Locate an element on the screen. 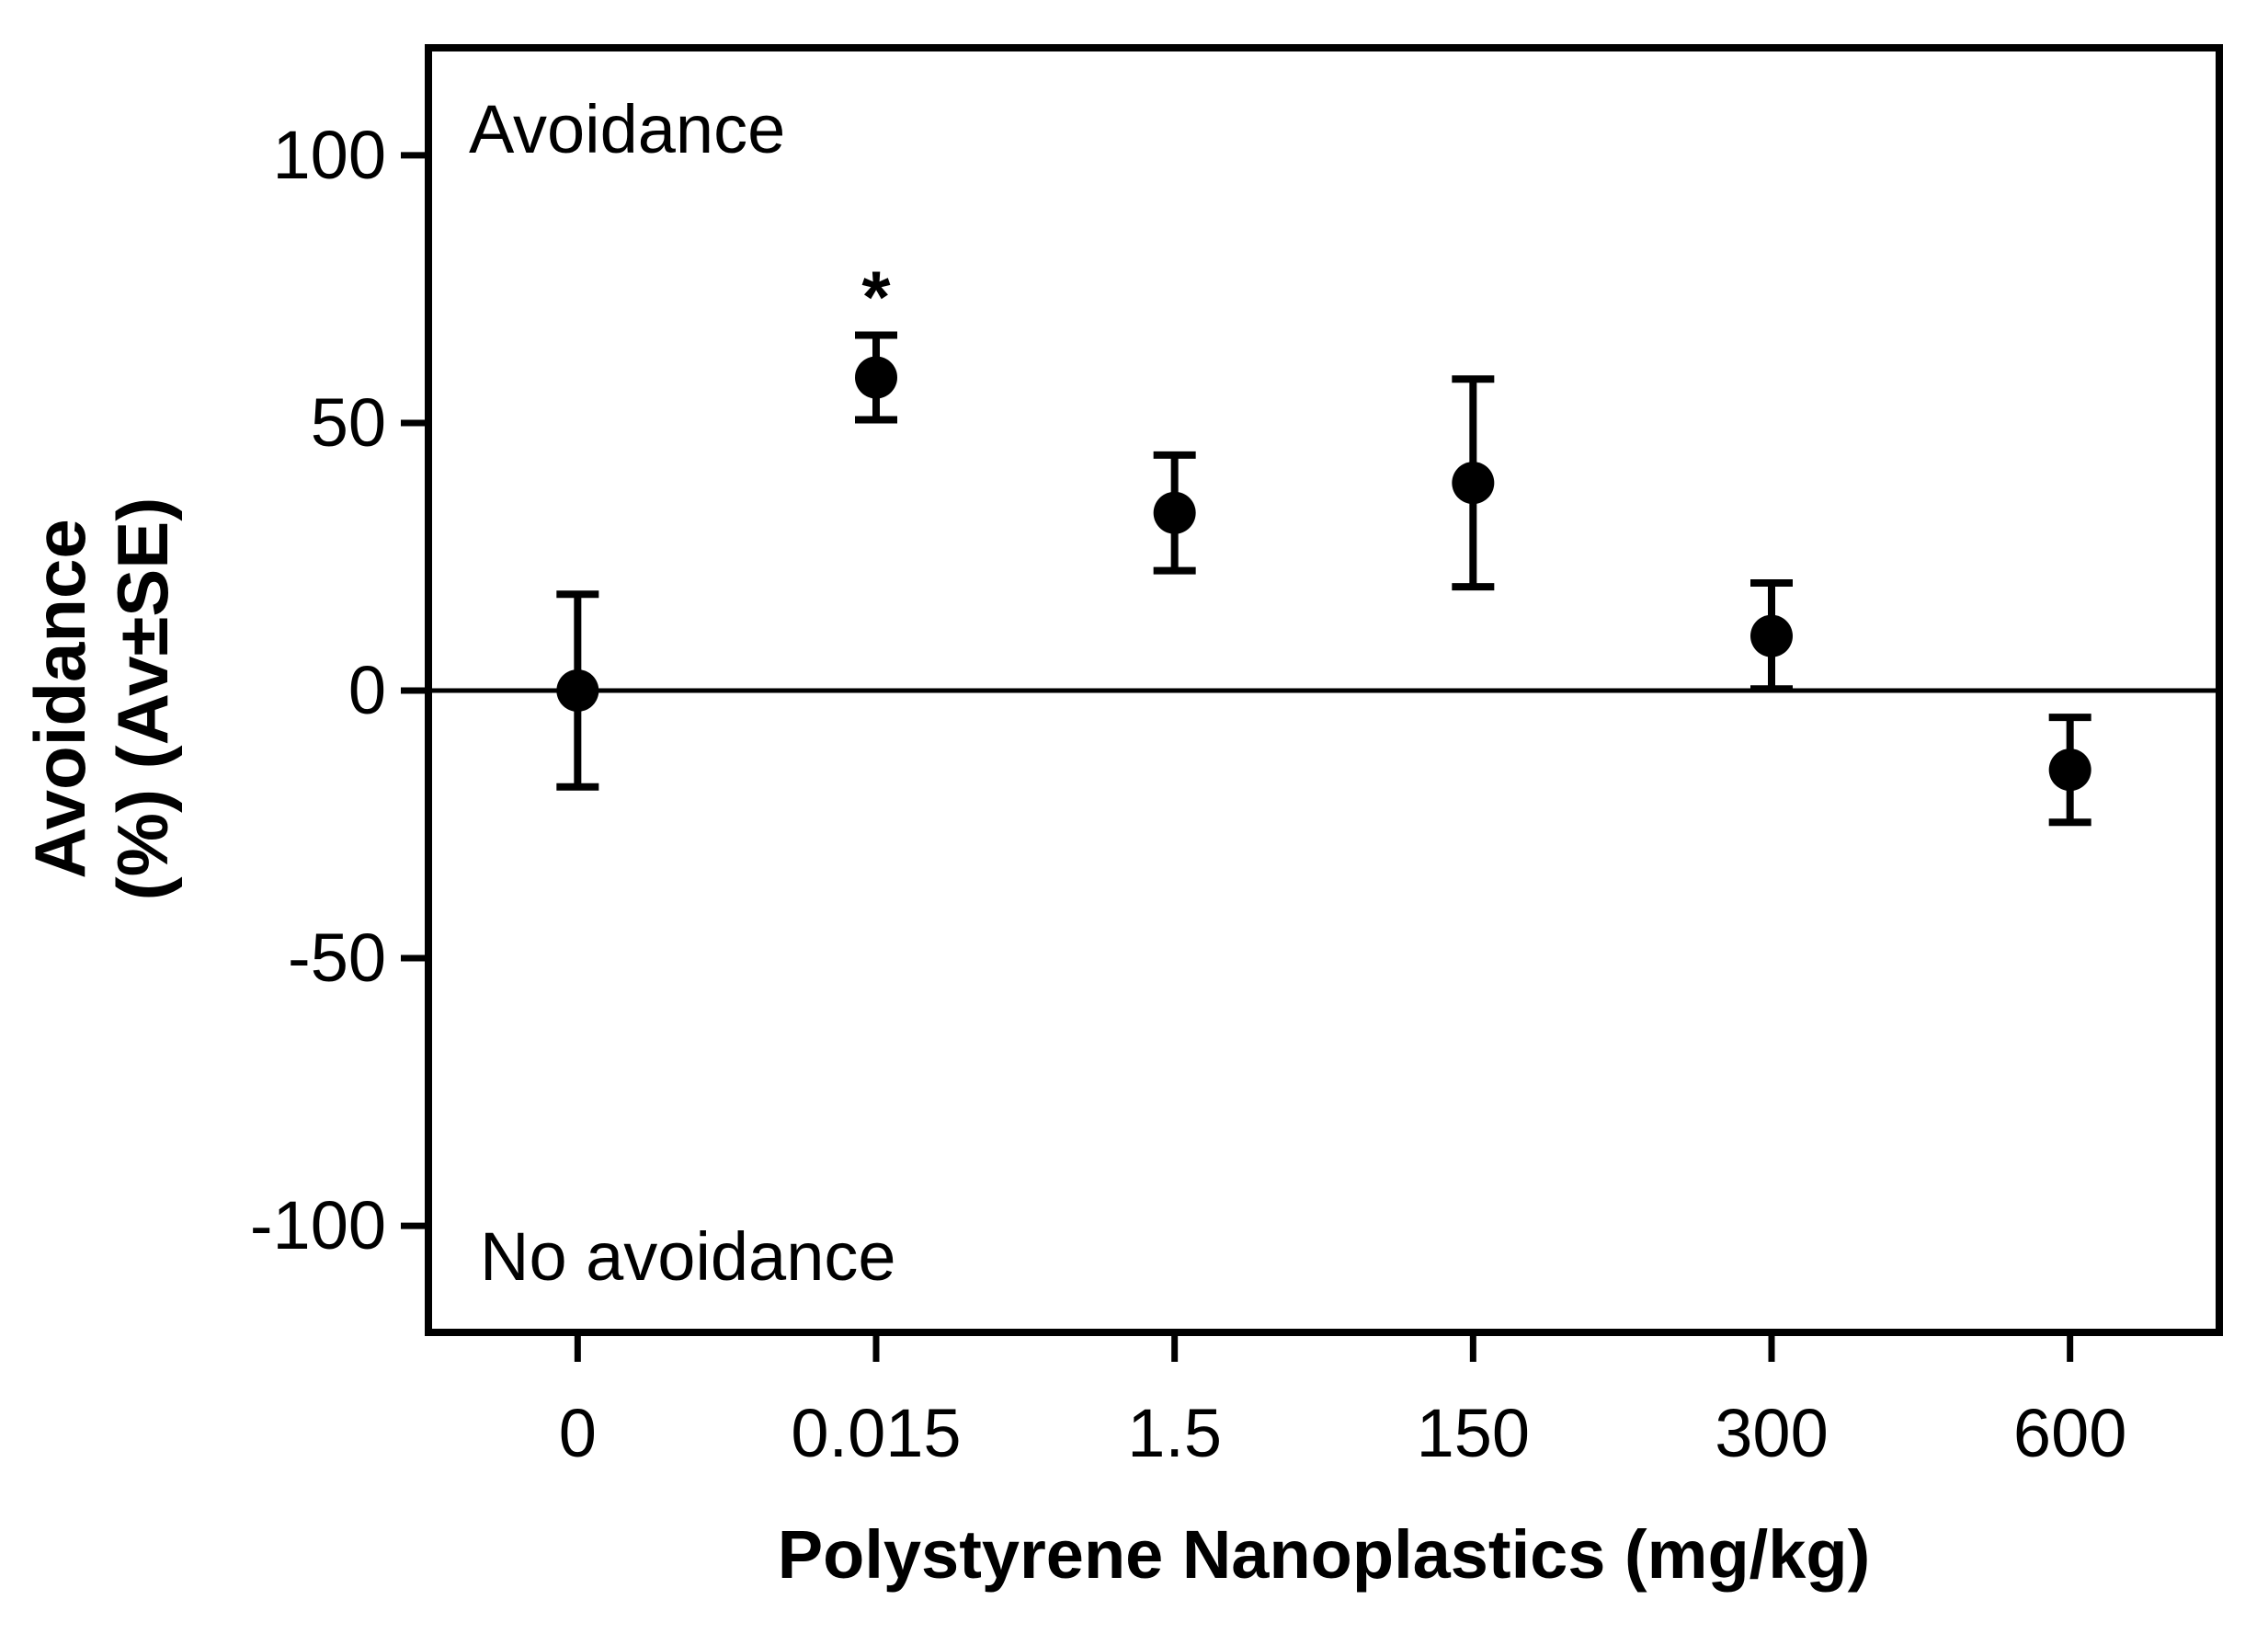 The height and width of the screenshot is (1634, 2268). y-tick-label-100: 100 is located at coordinates (329, 155).